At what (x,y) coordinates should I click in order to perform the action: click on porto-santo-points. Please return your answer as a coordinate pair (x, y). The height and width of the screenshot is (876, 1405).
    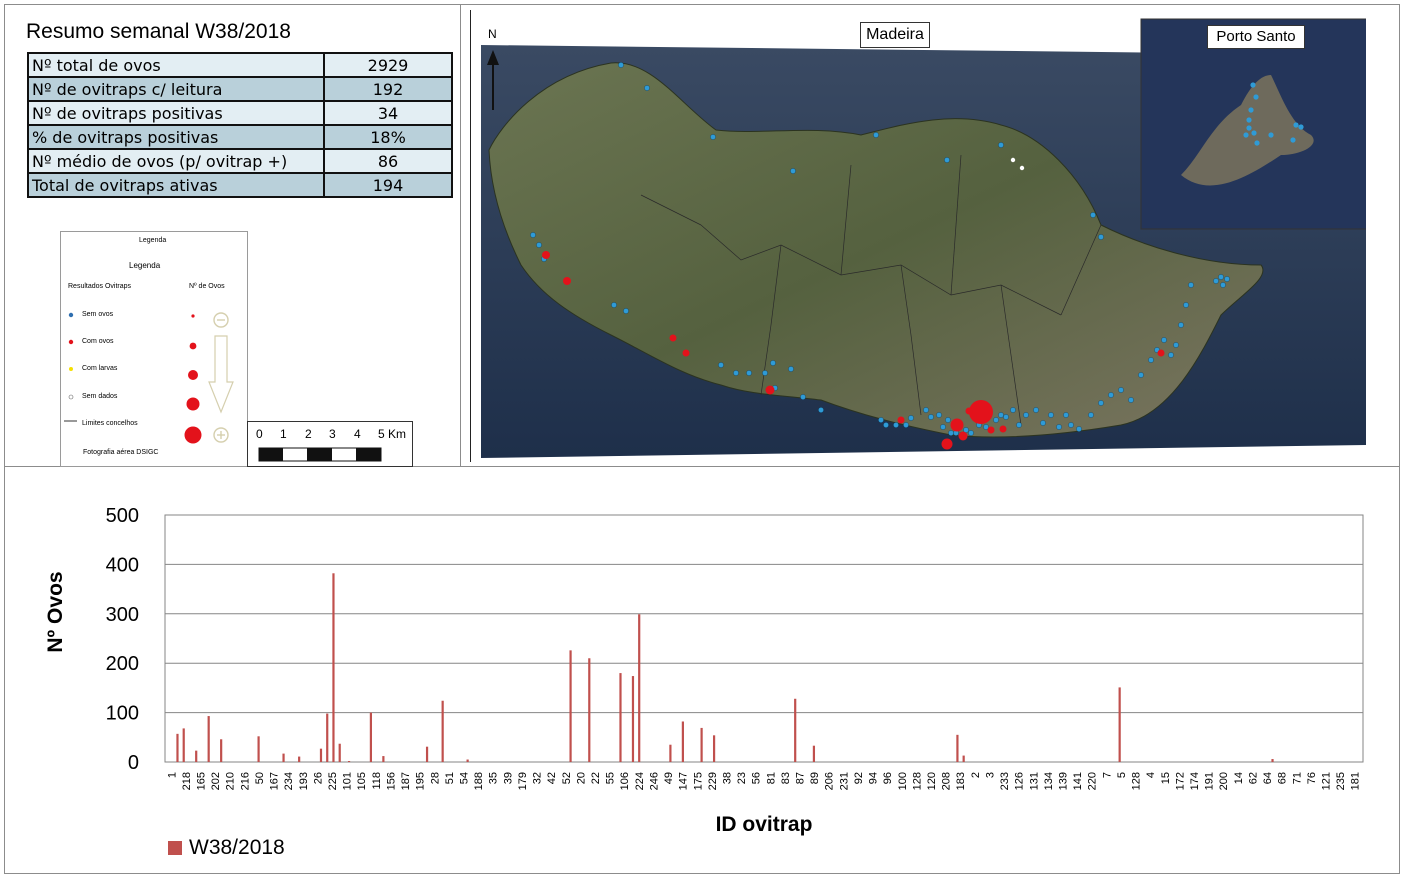
    Looking at the image, I should click on (1273, 114).